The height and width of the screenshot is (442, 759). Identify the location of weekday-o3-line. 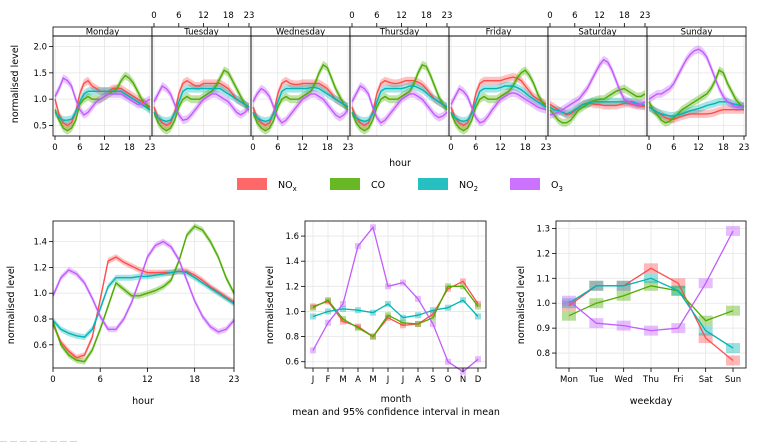
(651, 281).